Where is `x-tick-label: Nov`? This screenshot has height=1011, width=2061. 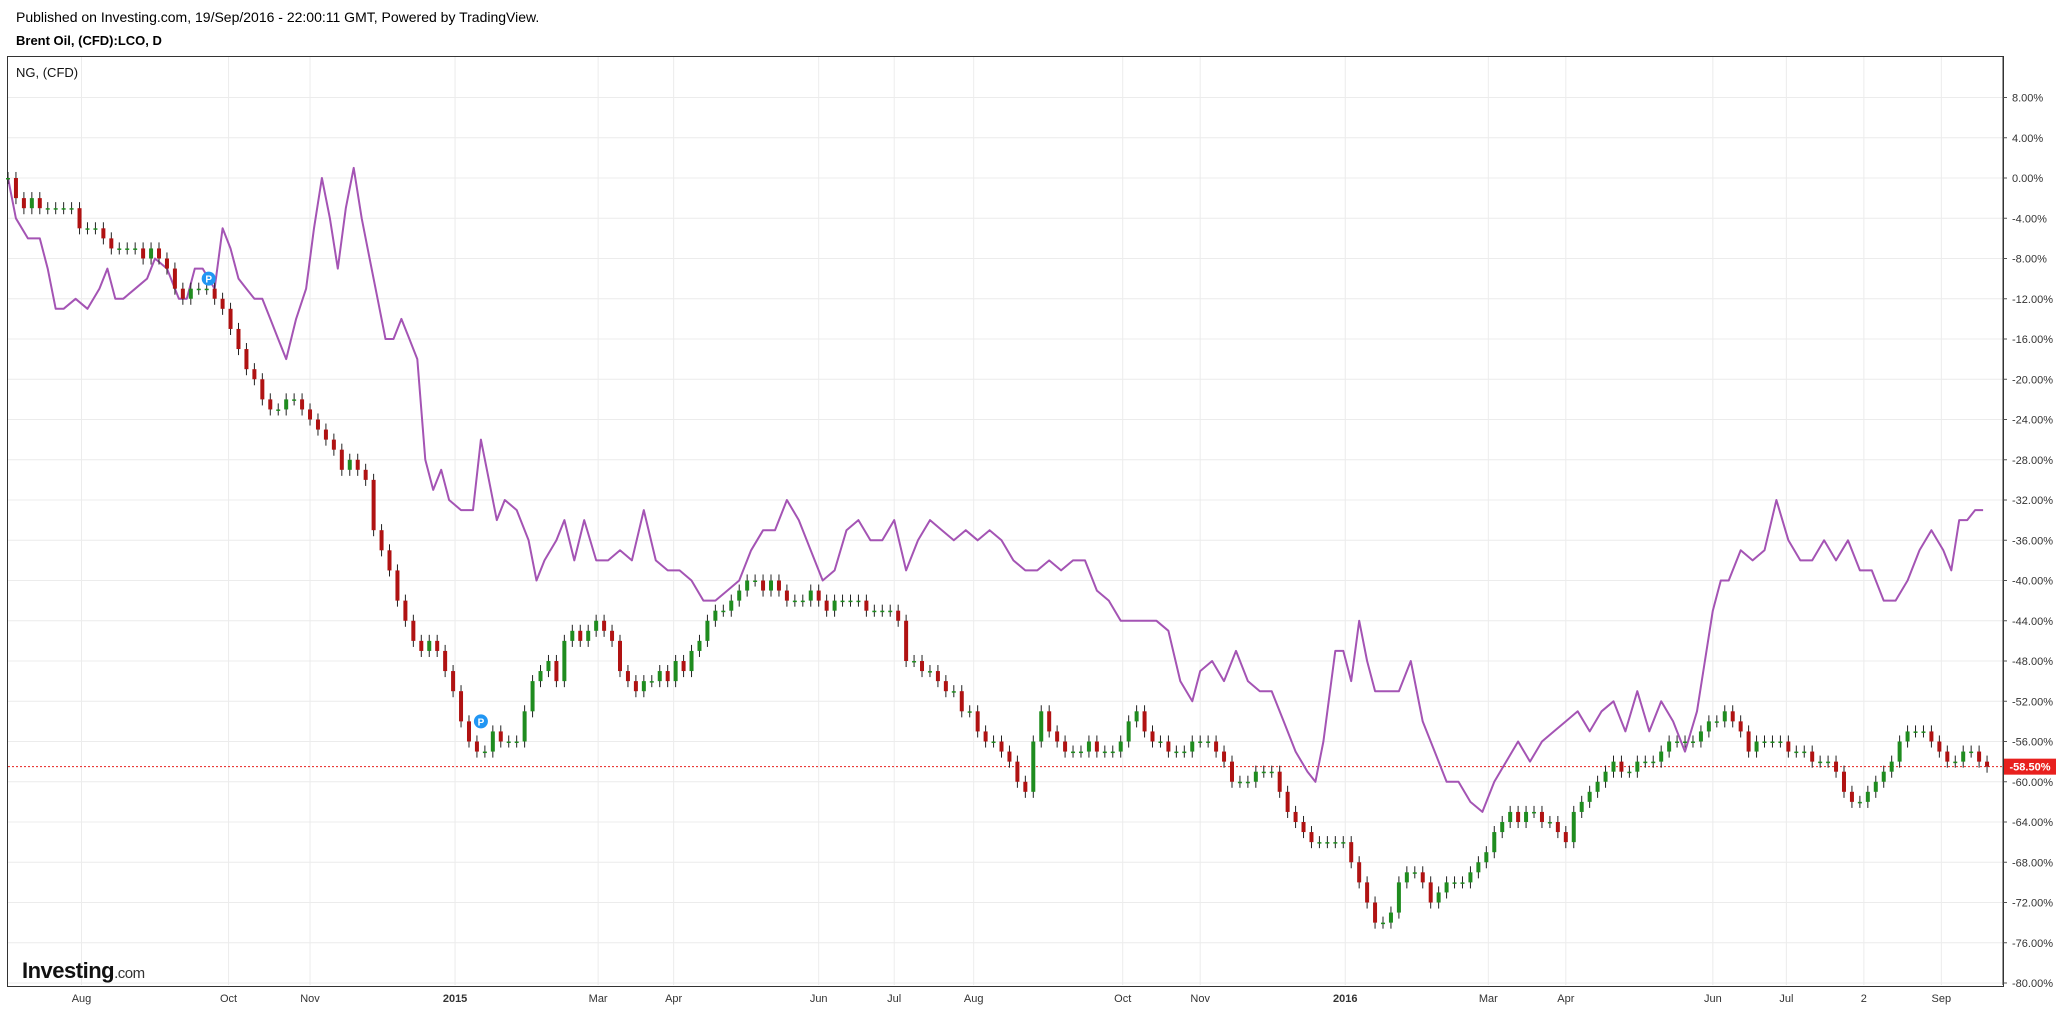 x-tick-label: Nov is located at coordinates (1200, 999).